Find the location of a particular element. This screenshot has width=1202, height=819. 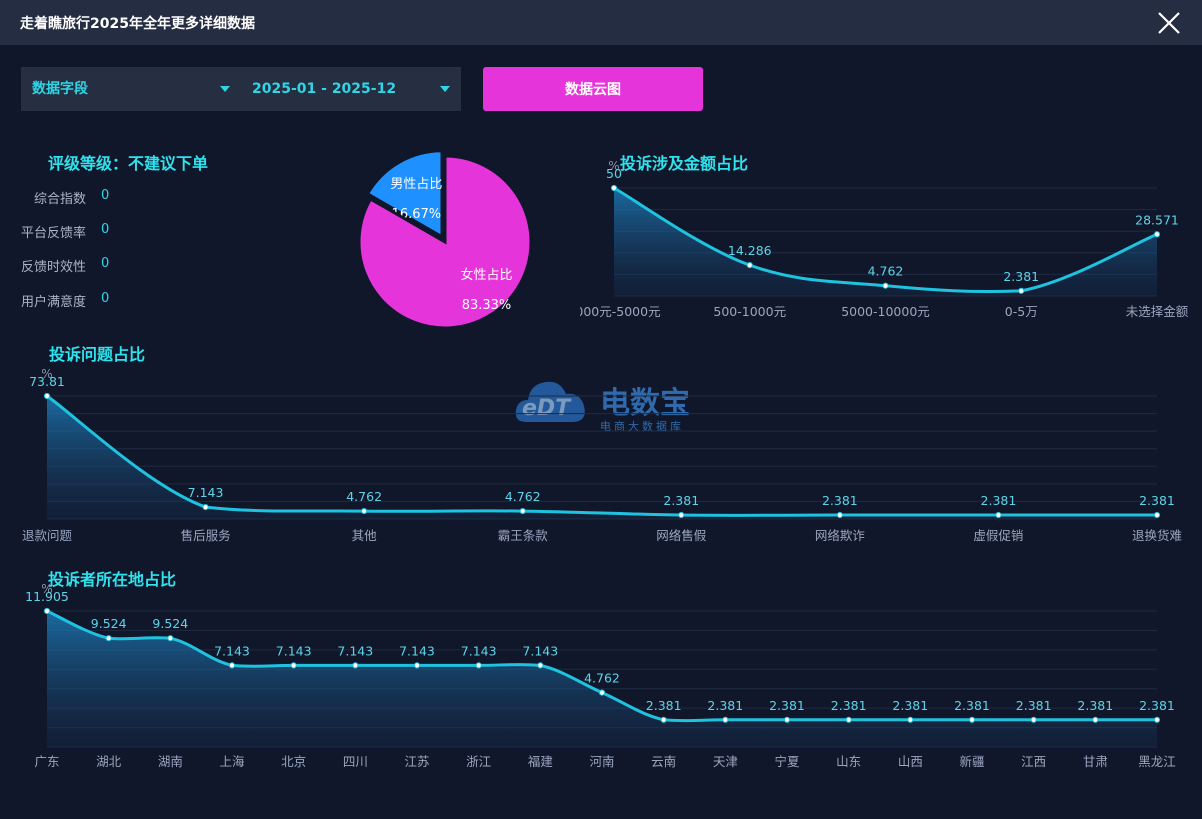

x-tick-label: 新疆 is located at coordinates (971, 761).